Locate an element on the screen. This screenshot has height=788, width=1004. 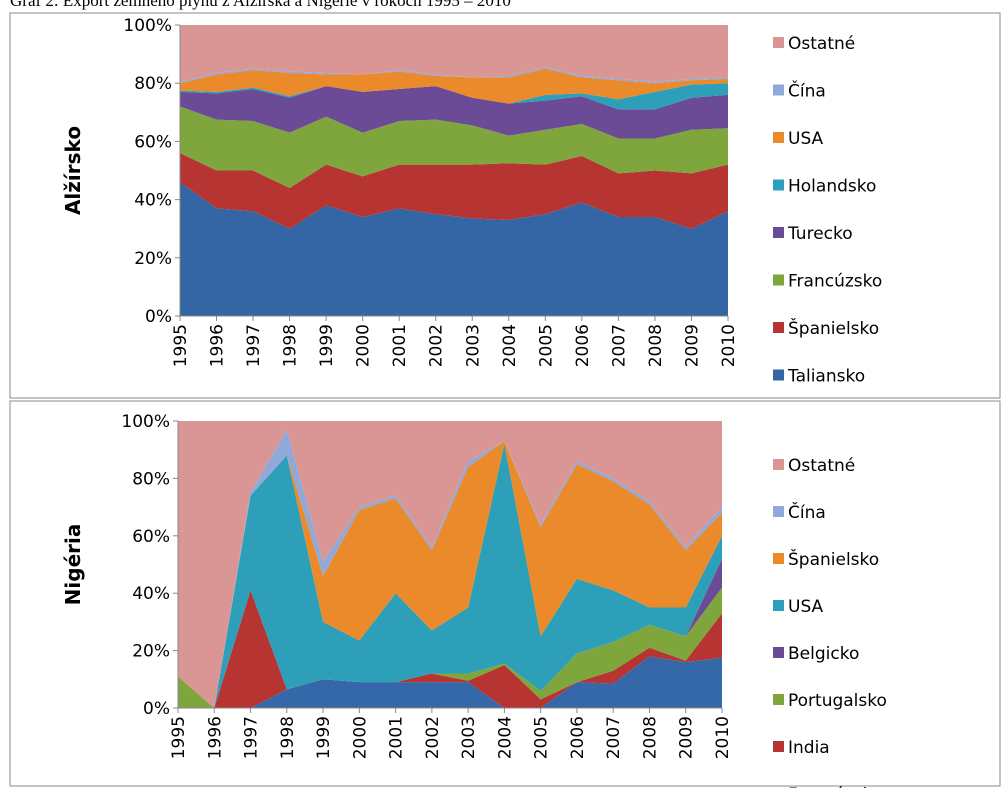
legend-label: Turecko is located at coordinates (820, 234).